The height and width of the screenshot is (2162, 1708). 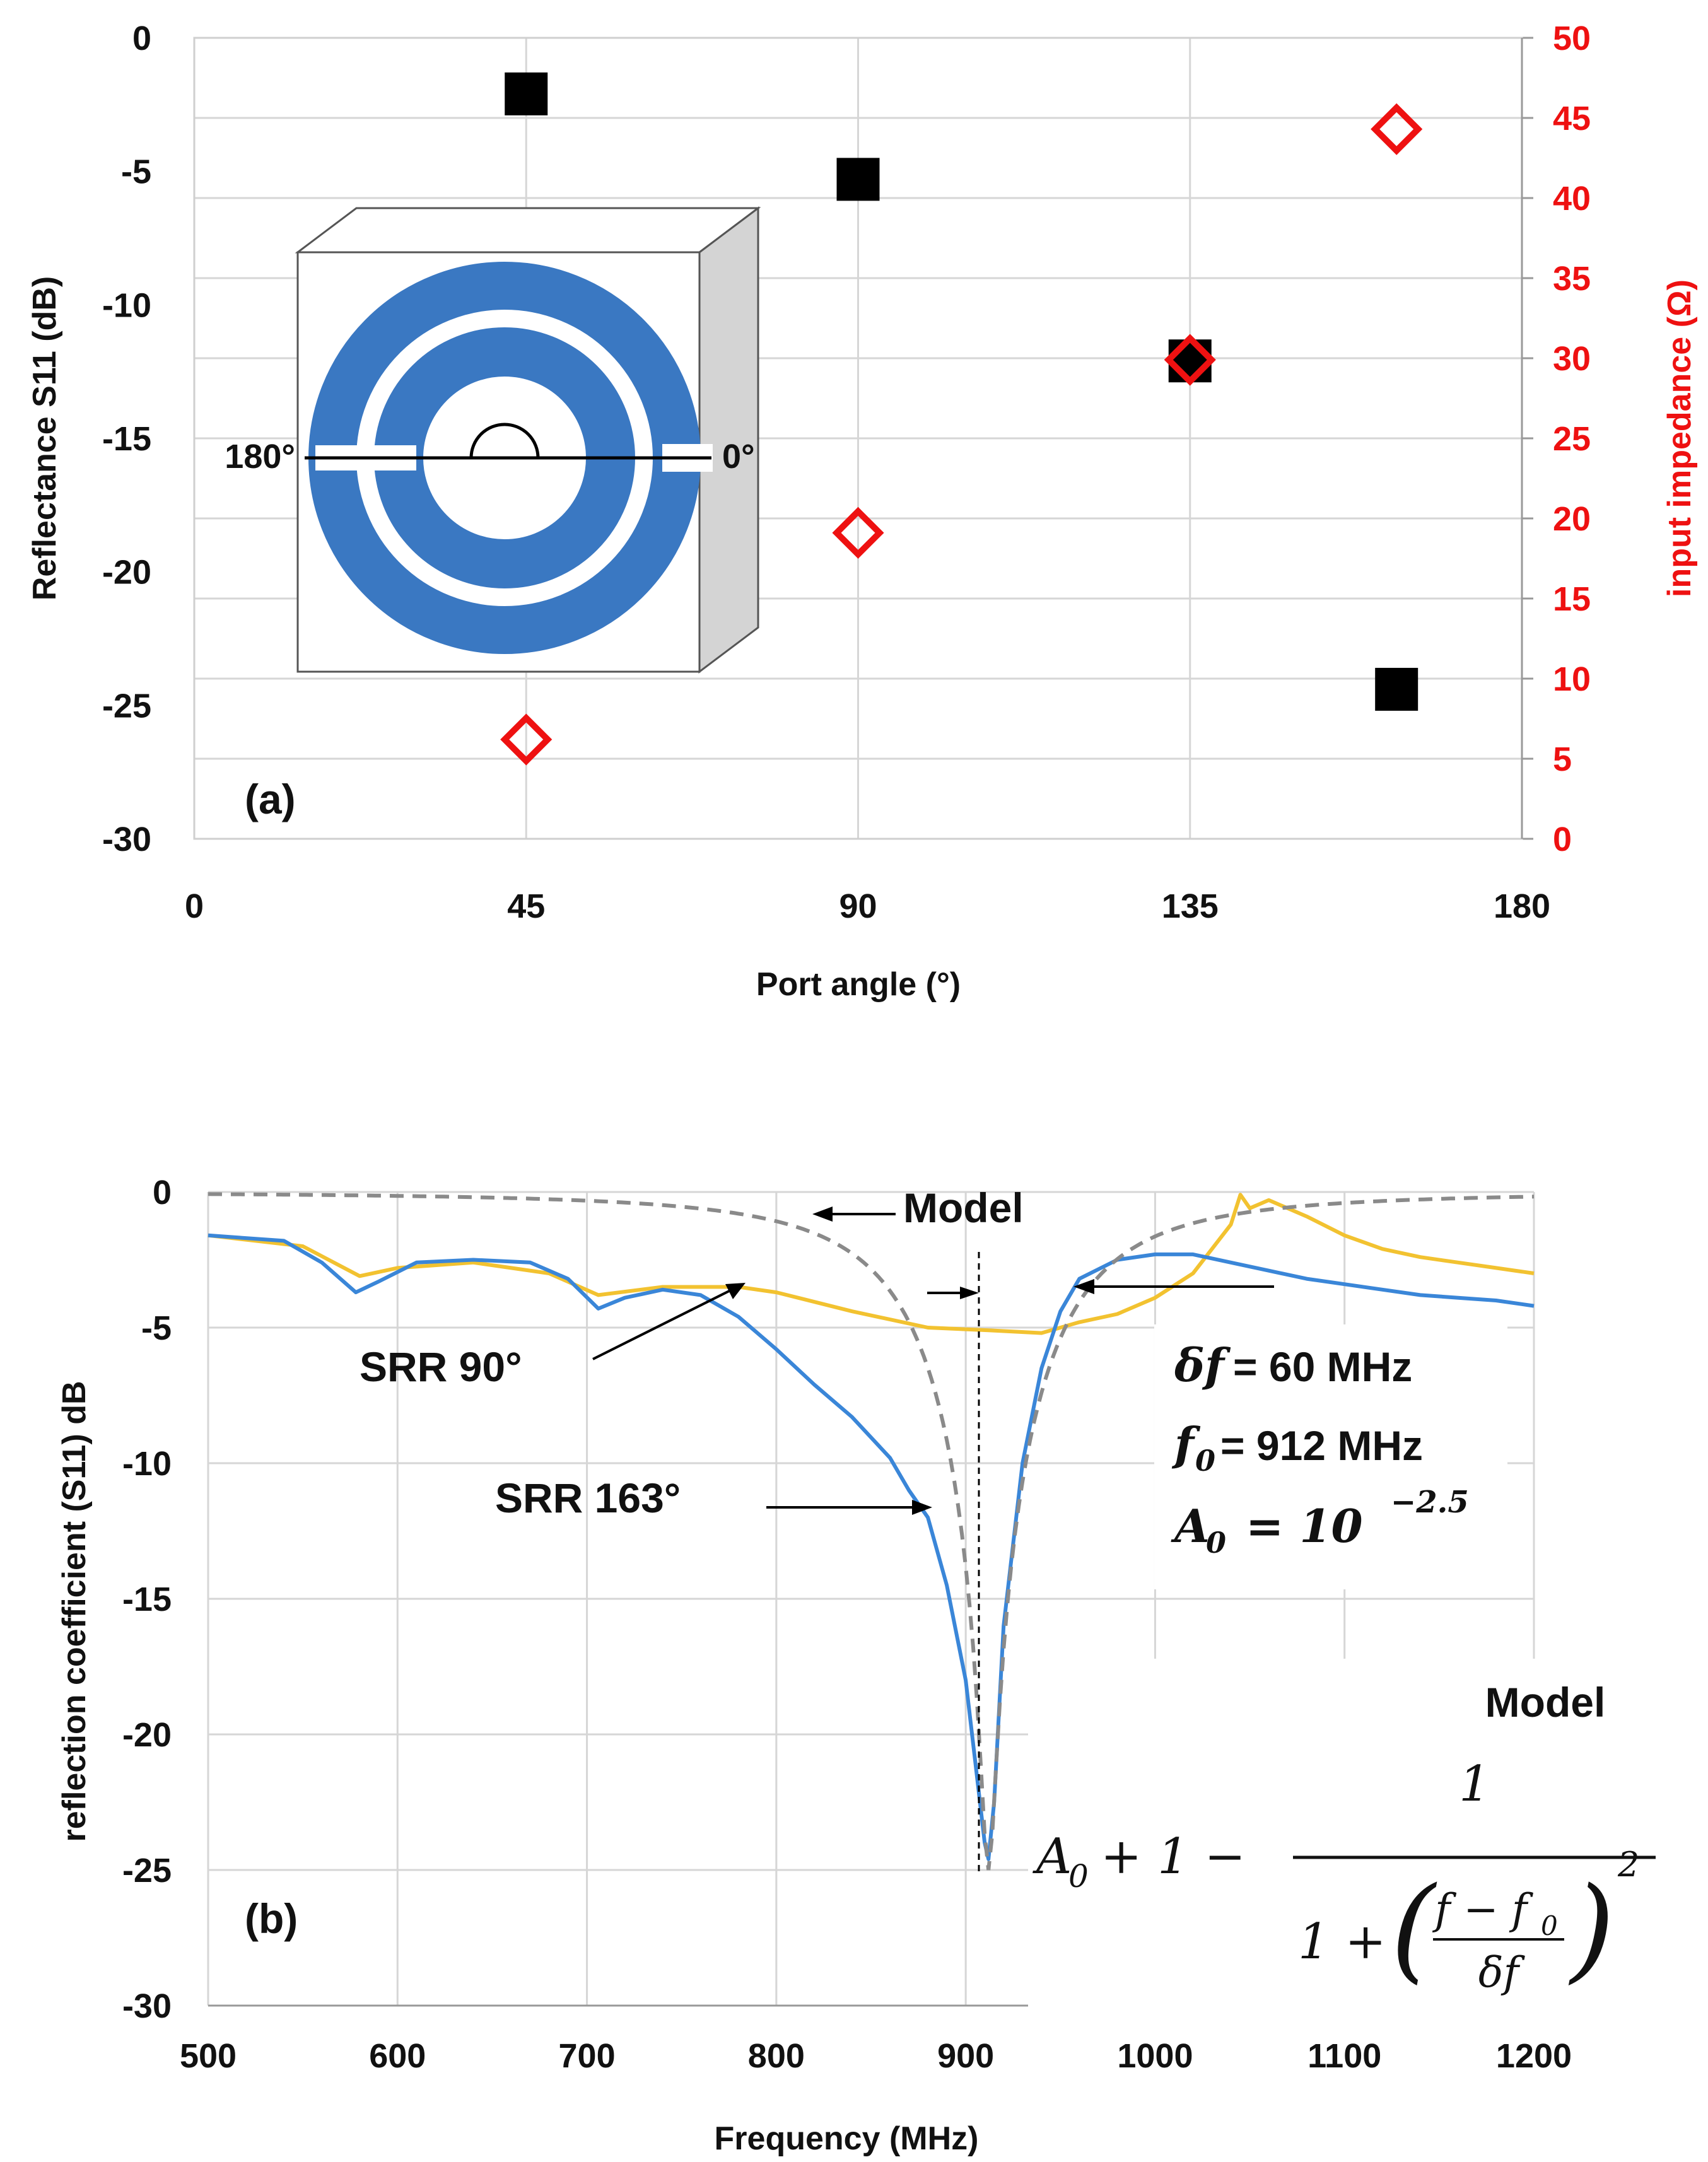 What do you see at coordinates (1592, 1929) in the screenshot?
I see `formula-right-paren: )` at bounding box center [1592, 1929].